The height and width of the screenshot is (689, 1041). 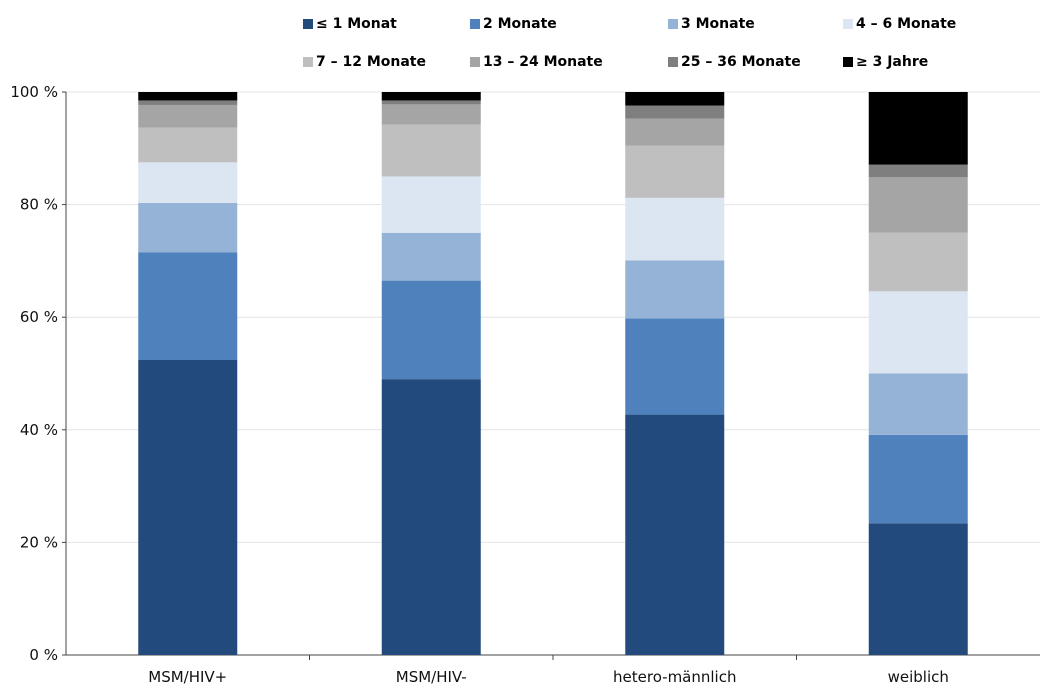 What do you see at coordinates (39, 317) in the screenshot?
I see `y-tick-label: 60 %` at bounding box center [39, 317].